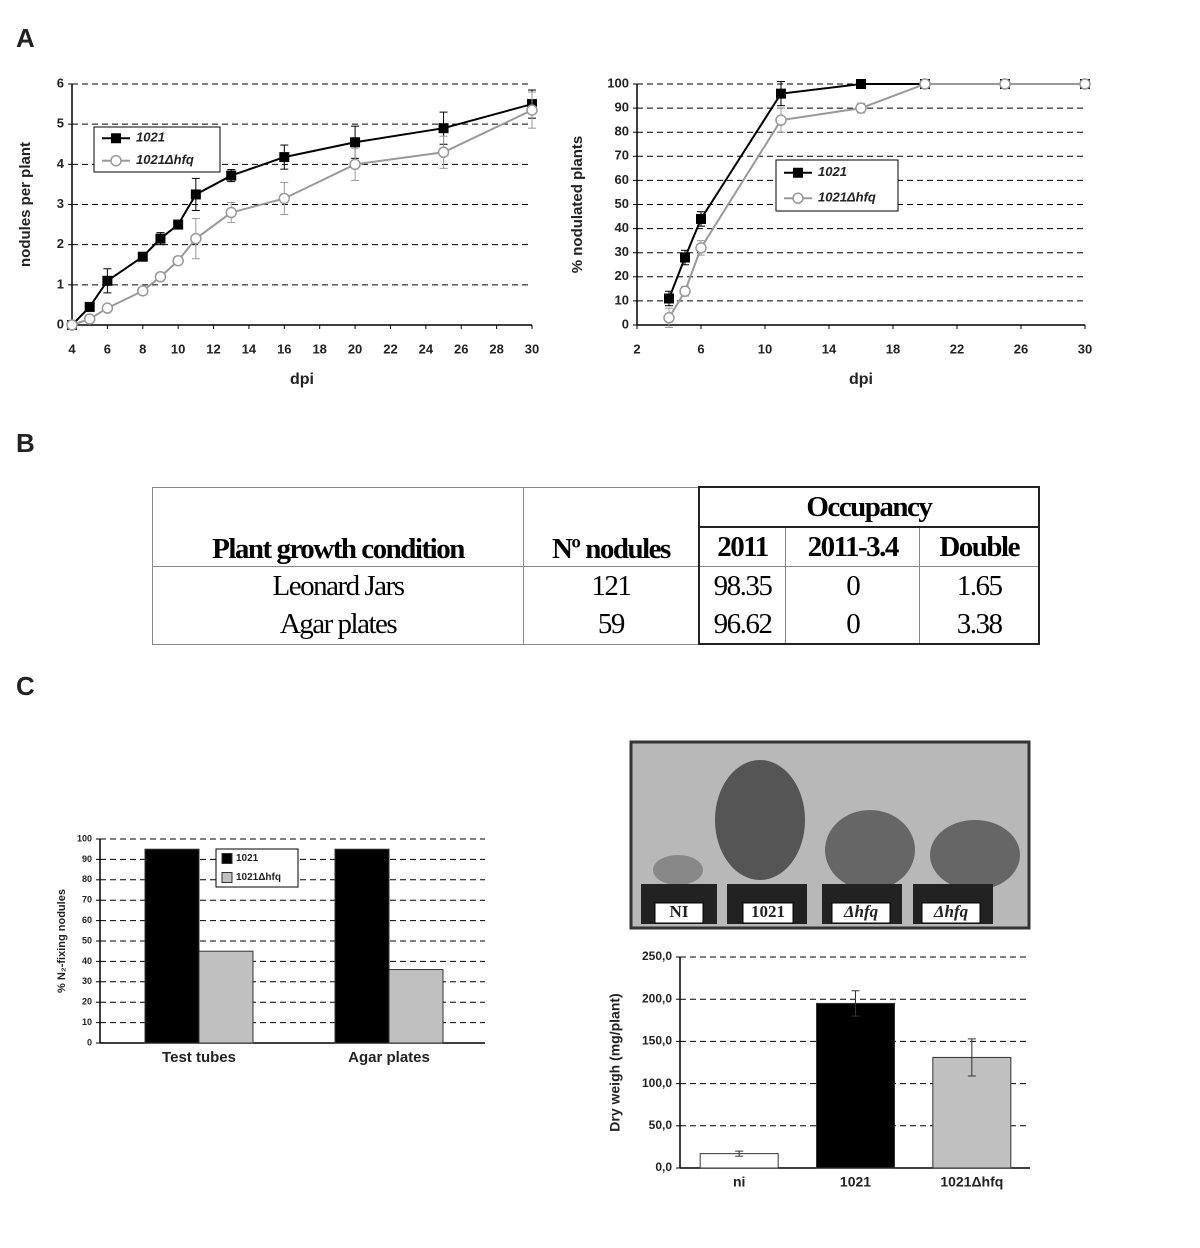  I want to click on y-tick-label: 0,0, so click(663, 1167).